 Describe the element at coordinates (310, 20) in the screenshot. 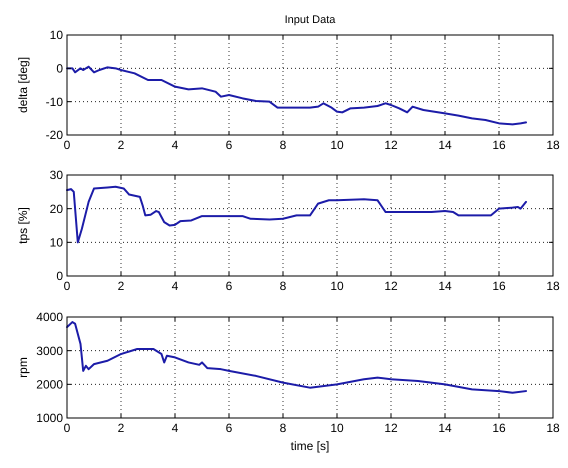

I see `chart-title: Input Data` at that location.